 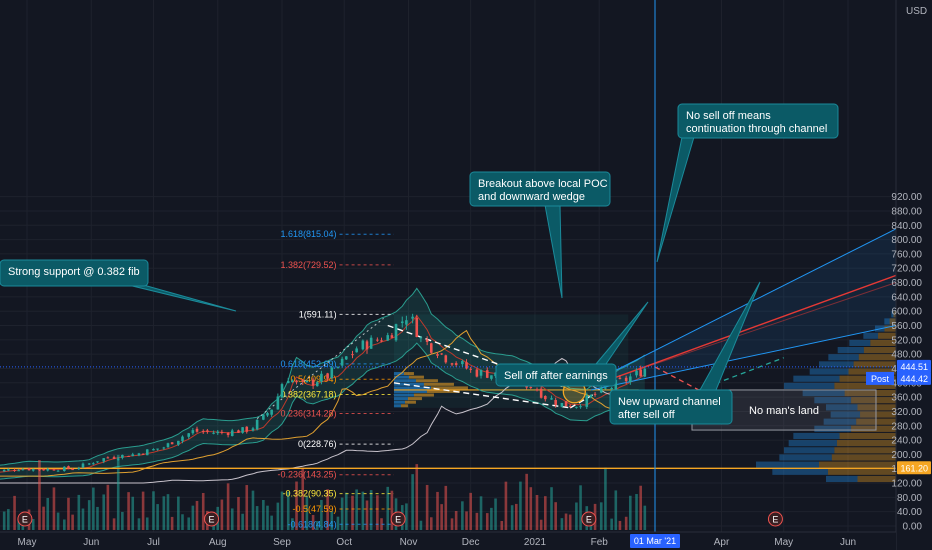 I want to click on callout-strong-support-box, so click(x=74, y=273).